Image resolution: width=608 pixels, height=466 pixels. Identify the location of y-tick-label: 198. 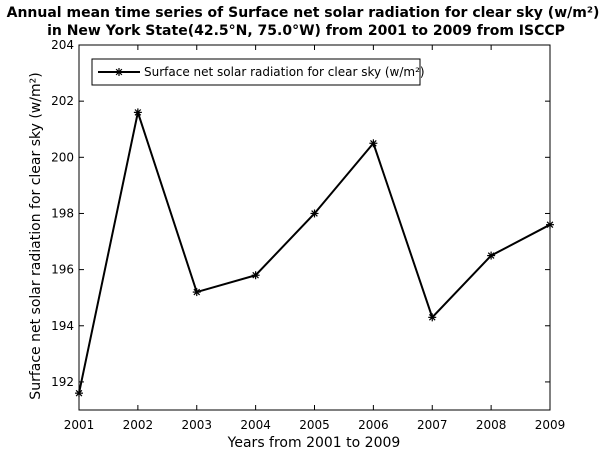
(62, 213).